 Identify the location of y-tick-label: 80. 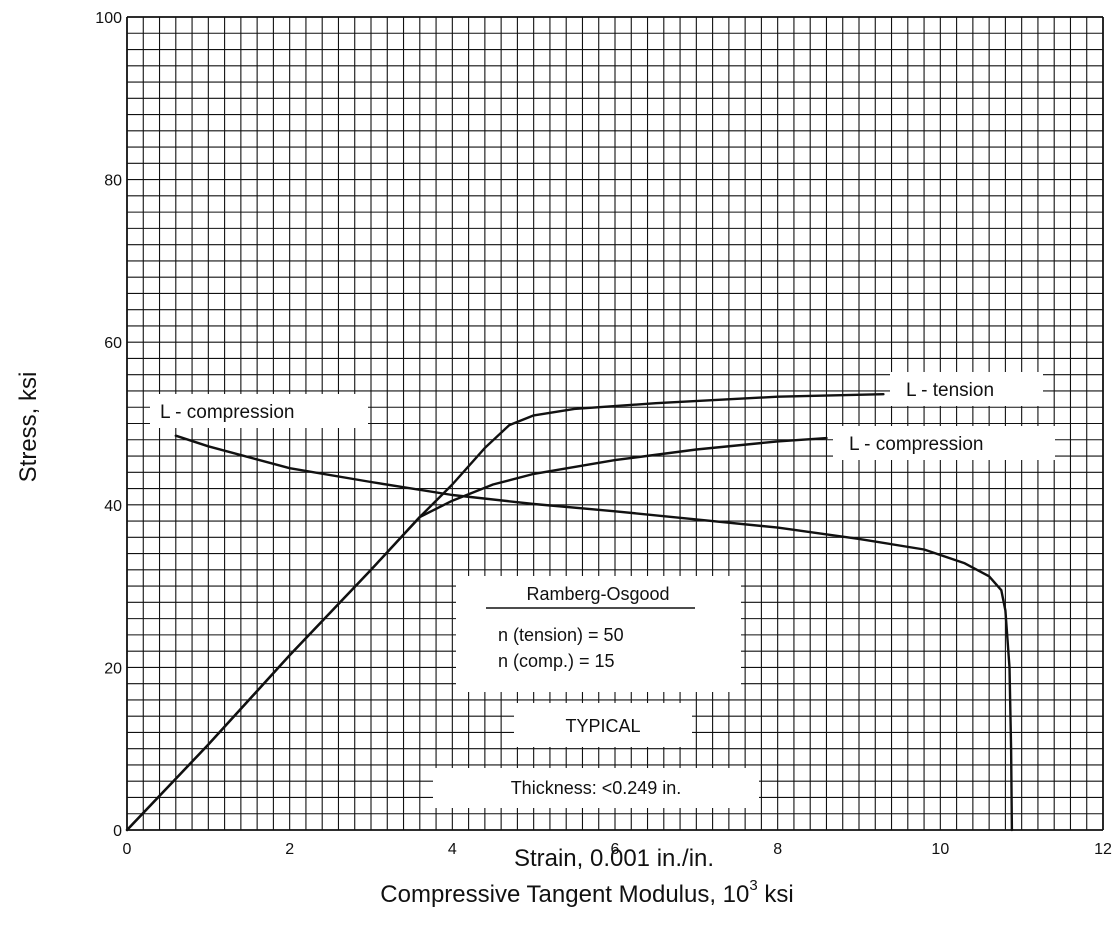
(113, 181).